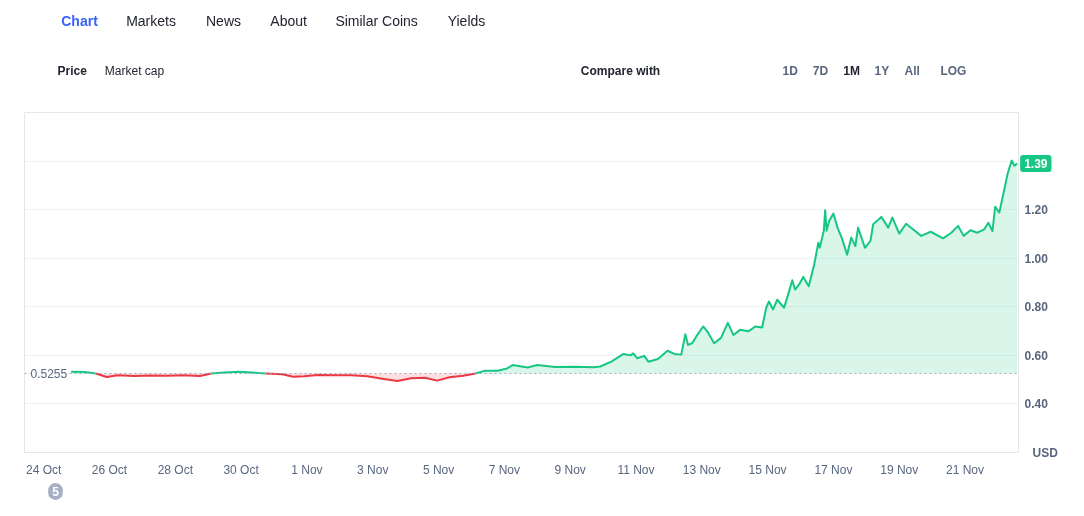  Describe the element at coordinates (820, 70) in the screenshot. I see `text: 7D` at that location.